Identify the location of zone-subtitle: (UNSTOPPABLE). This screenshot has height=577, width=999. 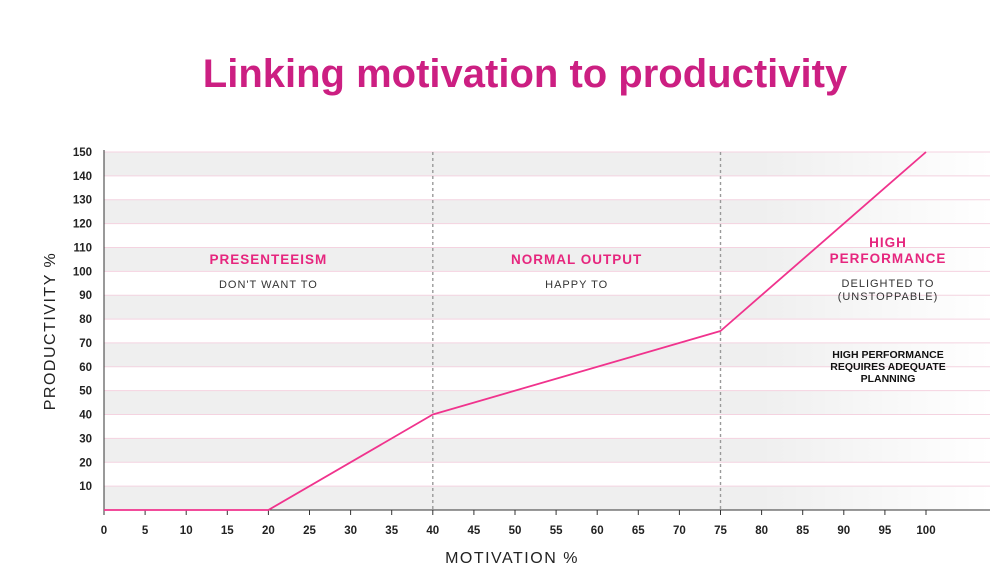
(888, 297).